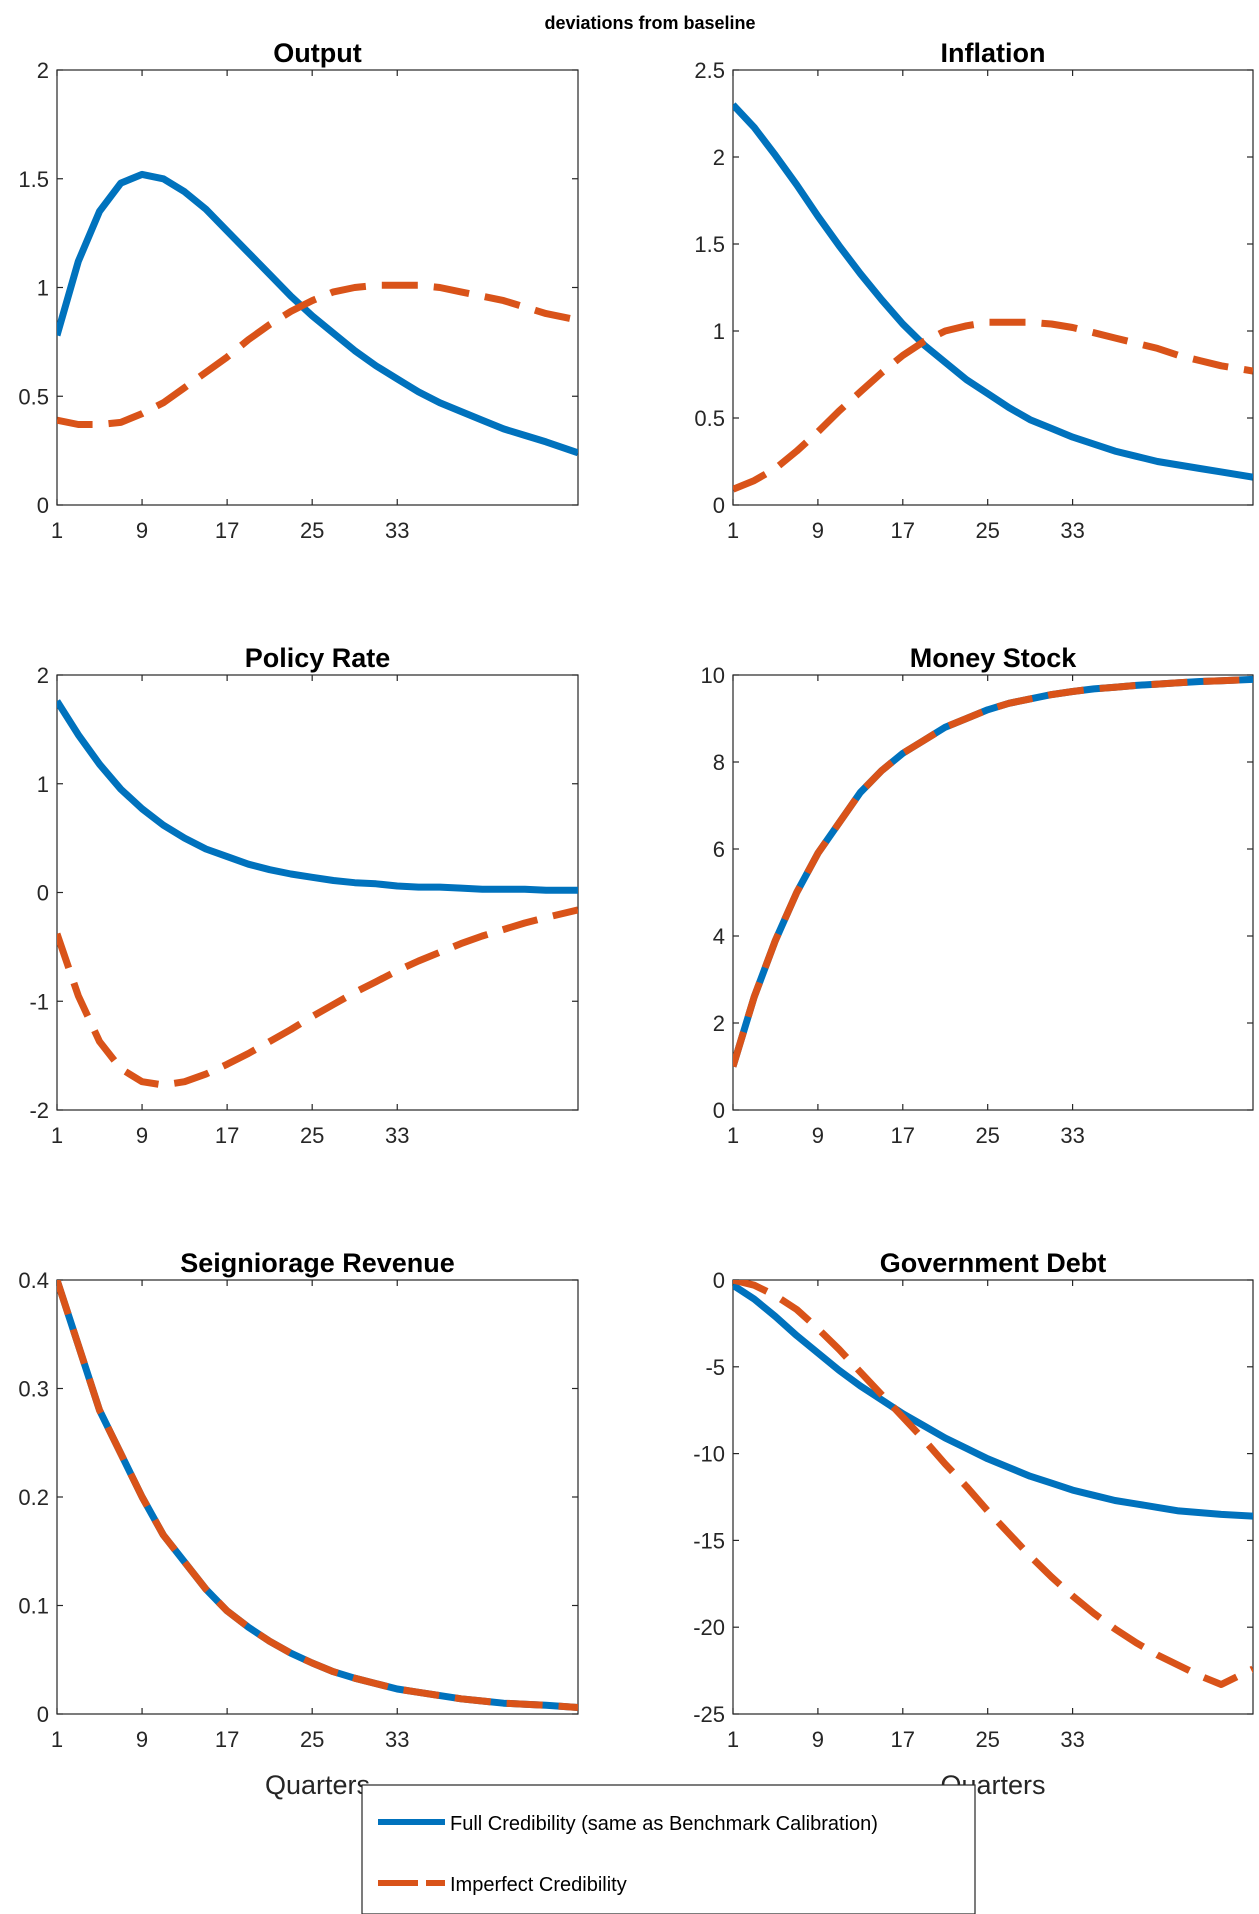 The image size is (1259, 1914). Describe the element at coordinates (39, 1001) in the screenshot. I see `y-tick-label: -1` at that location.